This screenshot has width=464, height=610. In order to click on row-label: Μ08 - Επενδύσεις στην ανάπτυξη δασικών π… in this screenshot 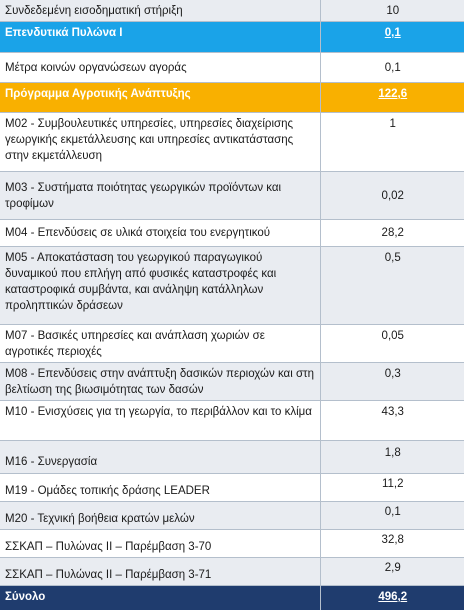, I will do `click(160, 381)`.